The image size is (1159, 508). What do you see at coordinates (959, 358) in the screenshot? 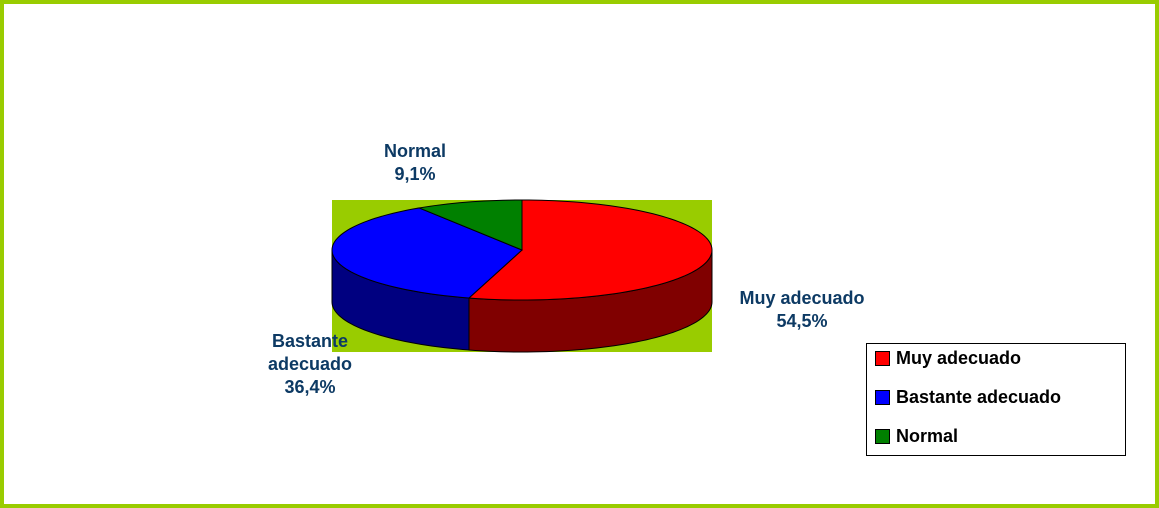
I see `legend-label: Muy adecuado` at bounding box center [959, 358].